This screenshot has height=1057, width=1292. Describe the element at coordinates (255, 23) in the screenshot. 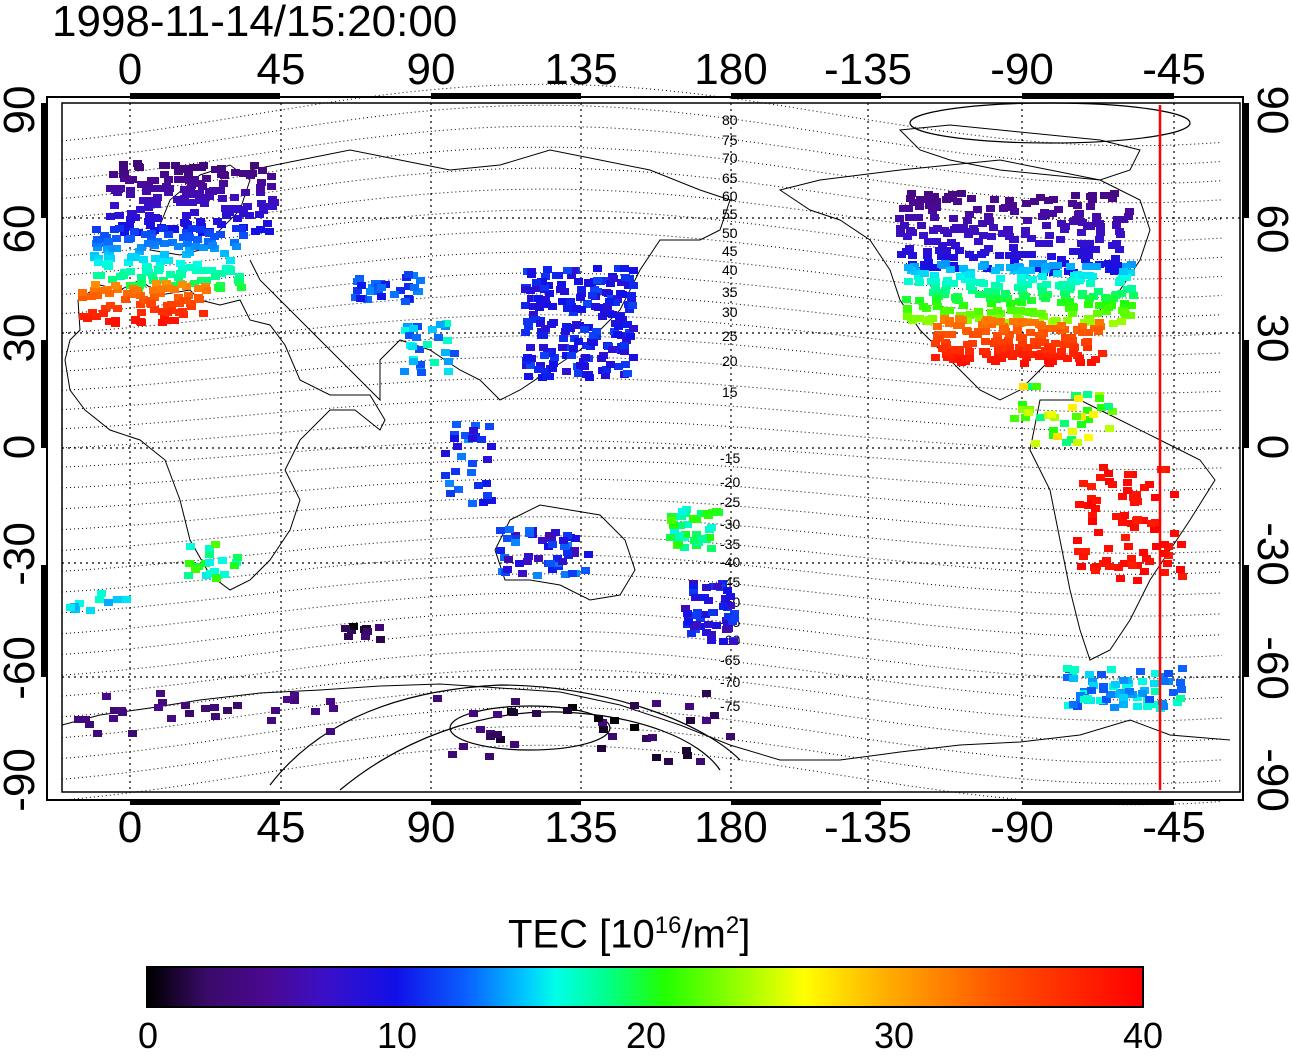

I see `timestamp-title: 1998-11-14/15:20:00` at that location.